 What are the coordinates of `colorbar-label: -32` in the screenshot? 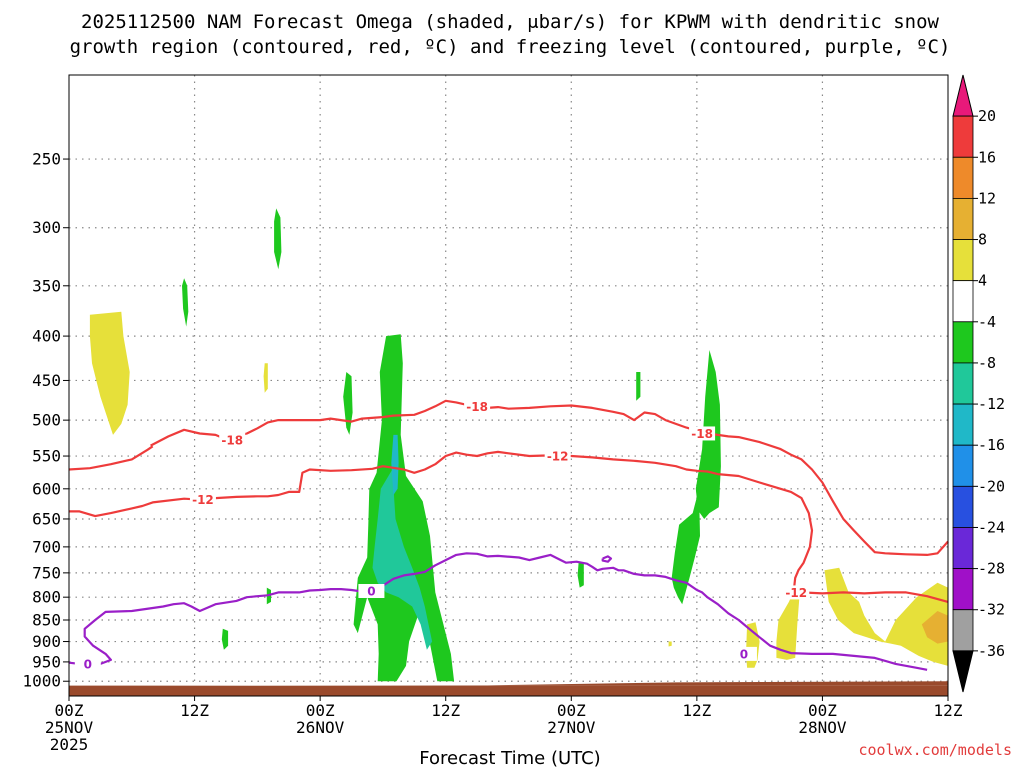 It's located at (991, 610).